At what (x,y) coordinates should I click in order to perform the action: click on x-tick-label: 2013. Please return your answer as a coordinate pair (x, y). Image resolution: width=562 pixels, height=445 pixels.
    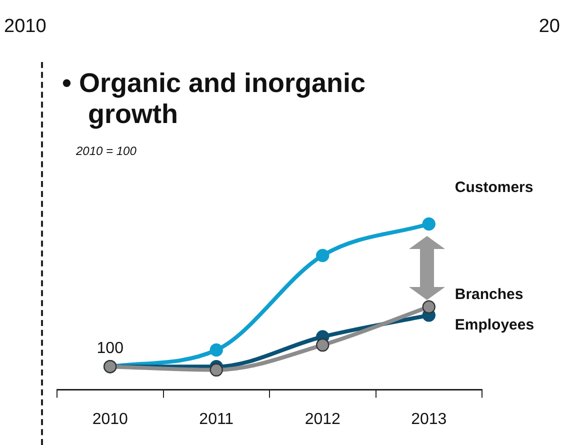
    Looking at the image, I should click on (429, 419).